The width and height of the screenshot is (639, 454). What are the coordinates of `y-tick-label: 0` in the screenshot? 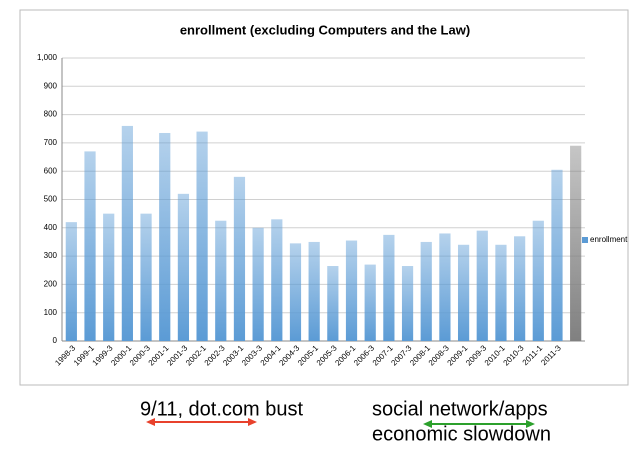 It's located at (55, 340).